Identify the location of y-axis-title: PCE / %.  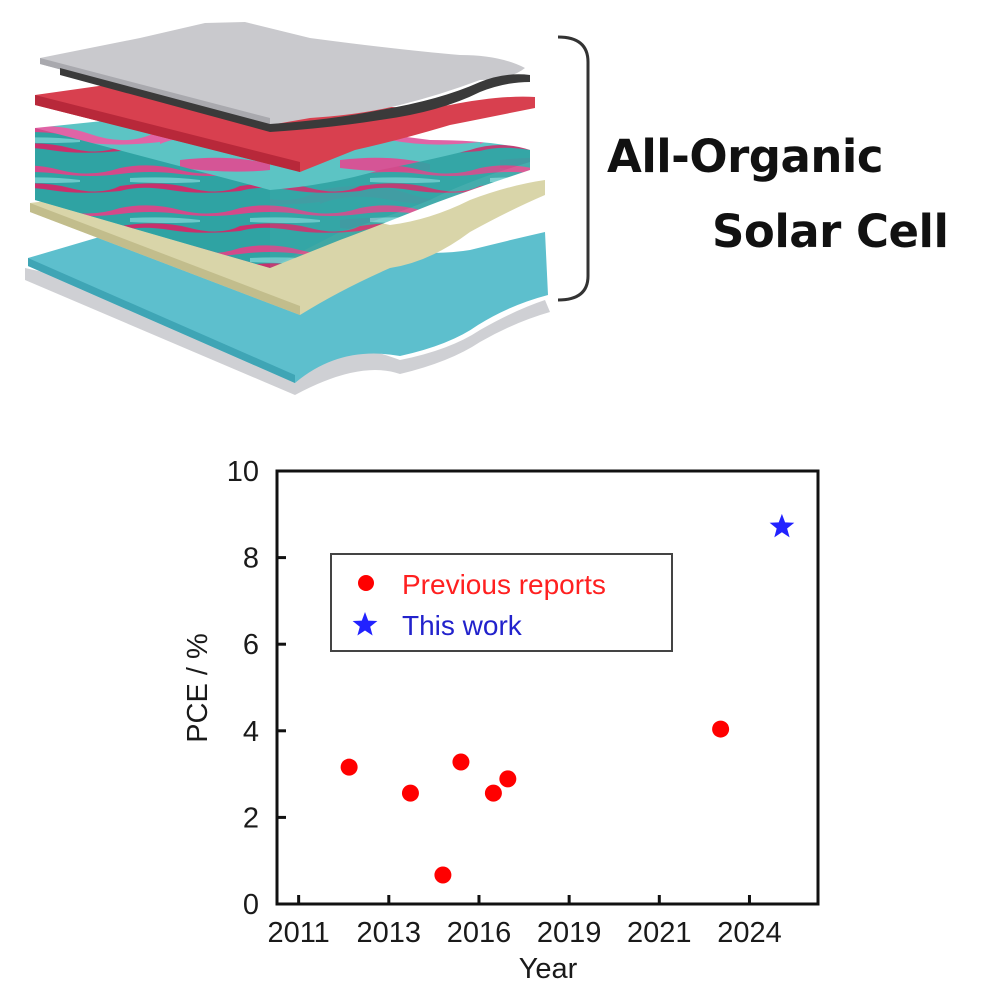
(198, 688).